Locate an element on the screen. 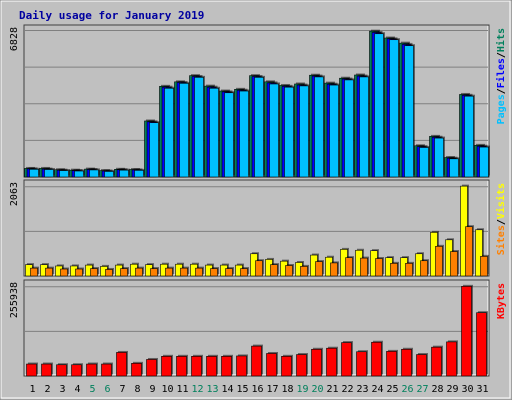 Image resolution: width=512 pixels, height=405 pixels. x-tick-label: 22 is located at coordinates (347, 389).